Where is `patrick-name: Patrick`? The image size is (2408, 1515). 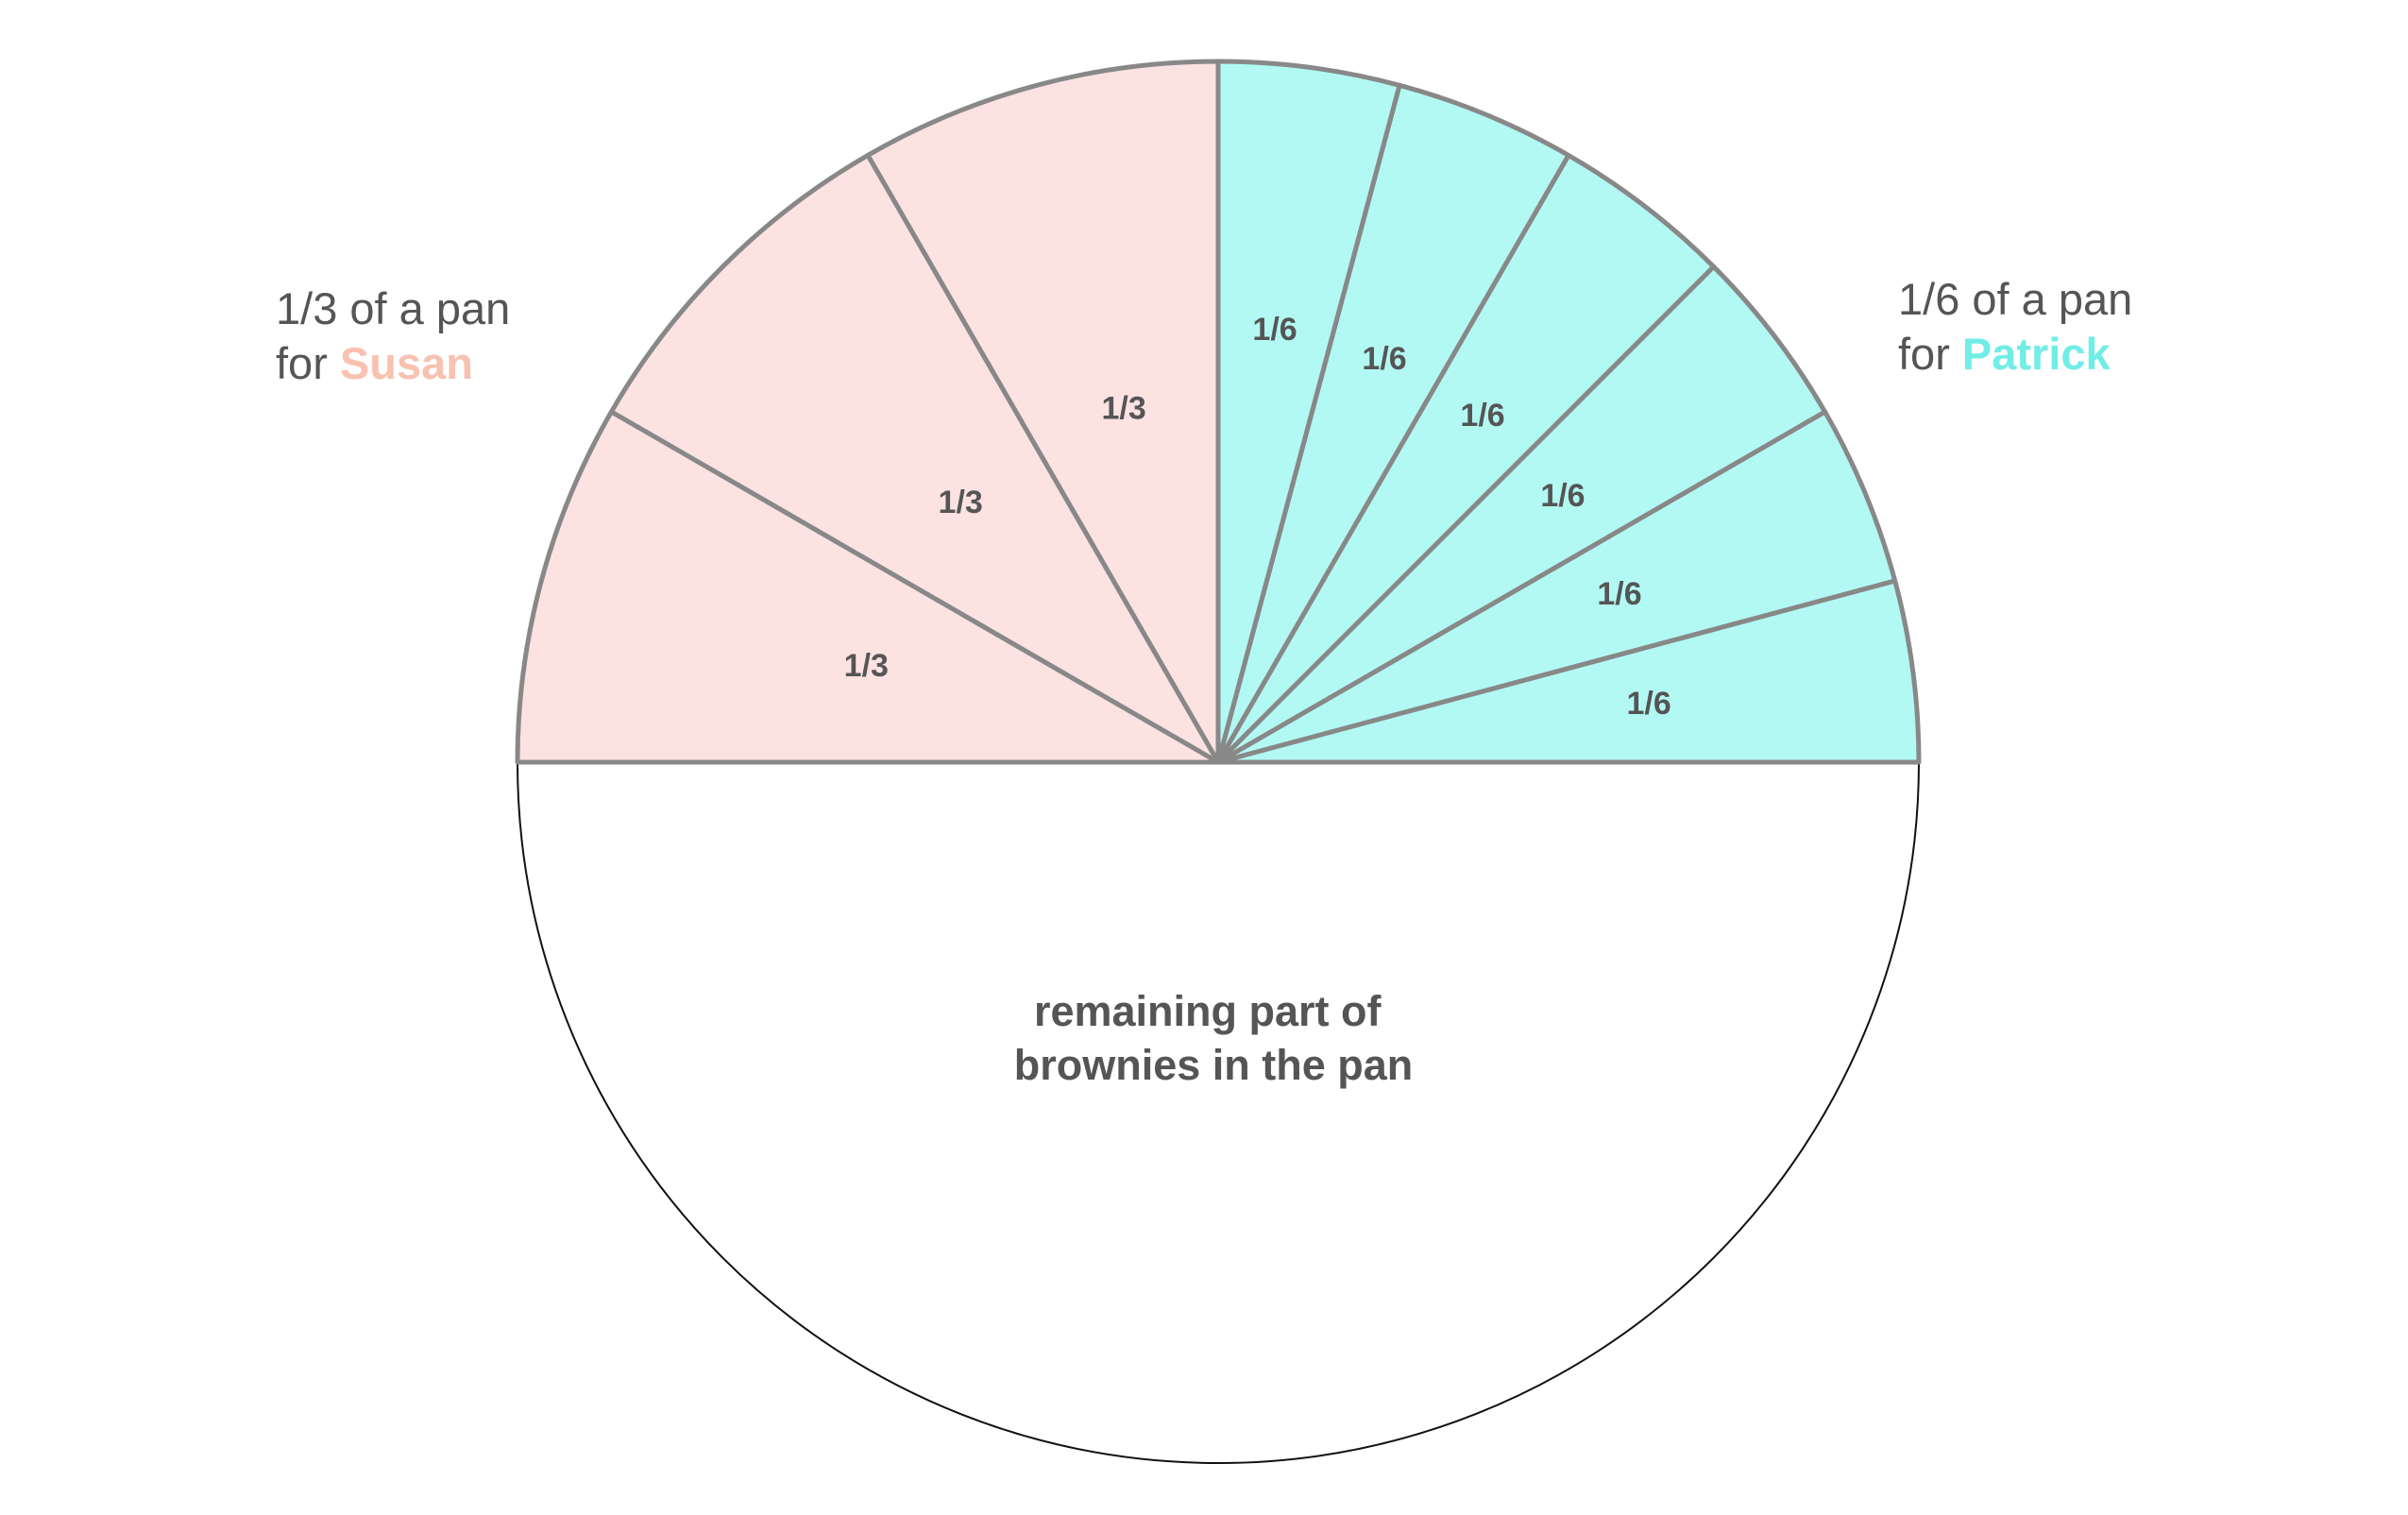
patrick-name: Patrick is located at coordinates (2036, 354).